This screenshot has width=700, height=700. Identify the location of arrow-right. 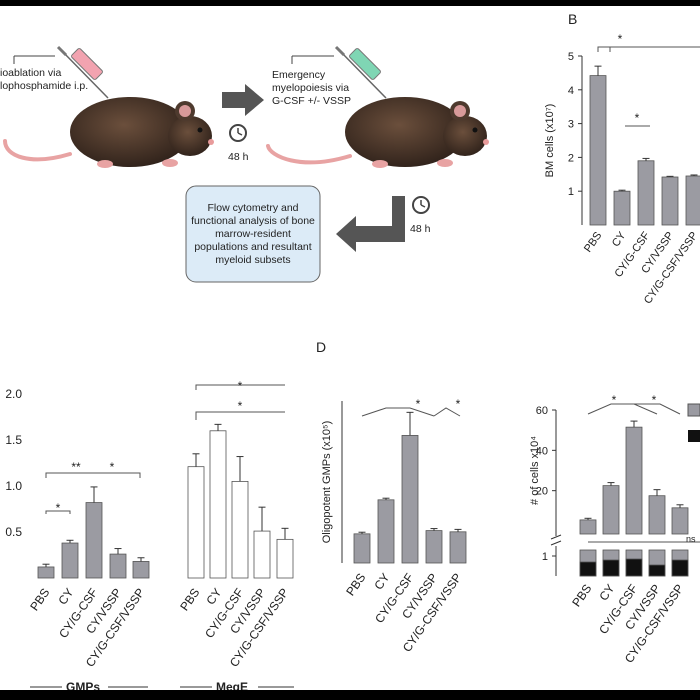
(243, 100).